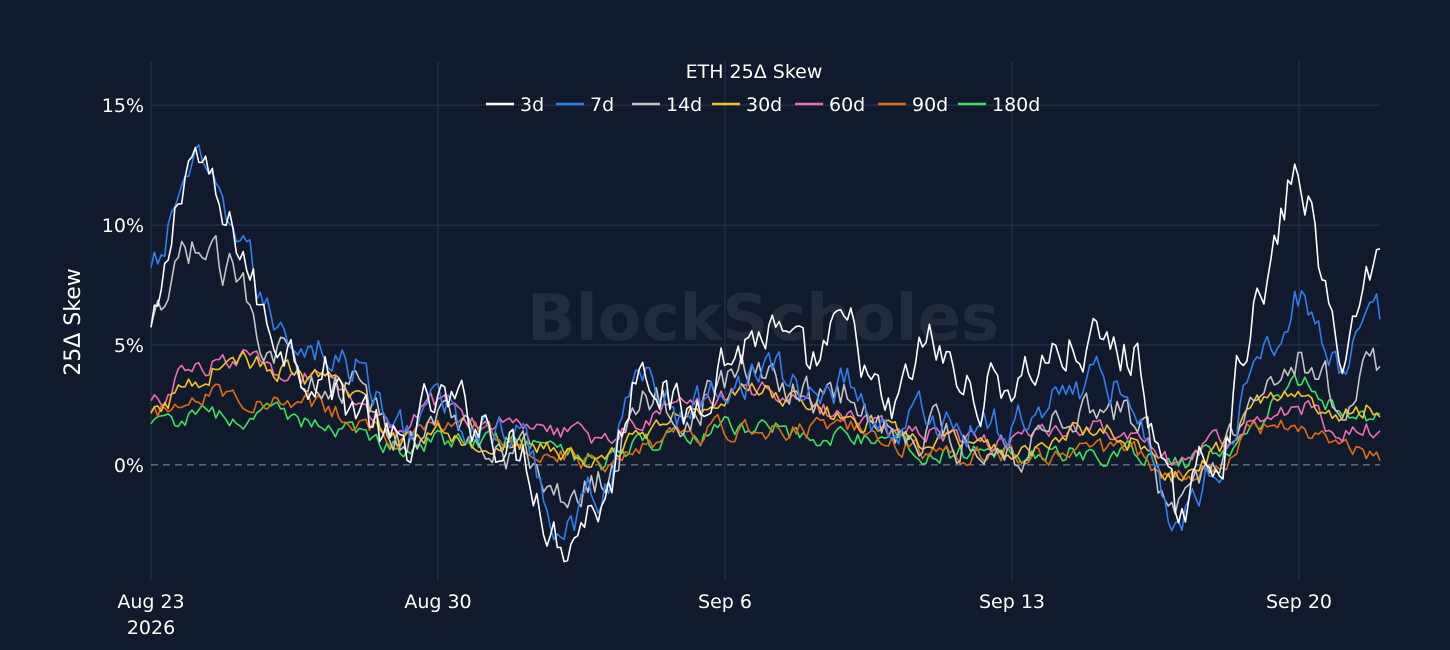 The image size is (1450, 650). I want to click on legend-item-180d: 180d, so click(999, 105).